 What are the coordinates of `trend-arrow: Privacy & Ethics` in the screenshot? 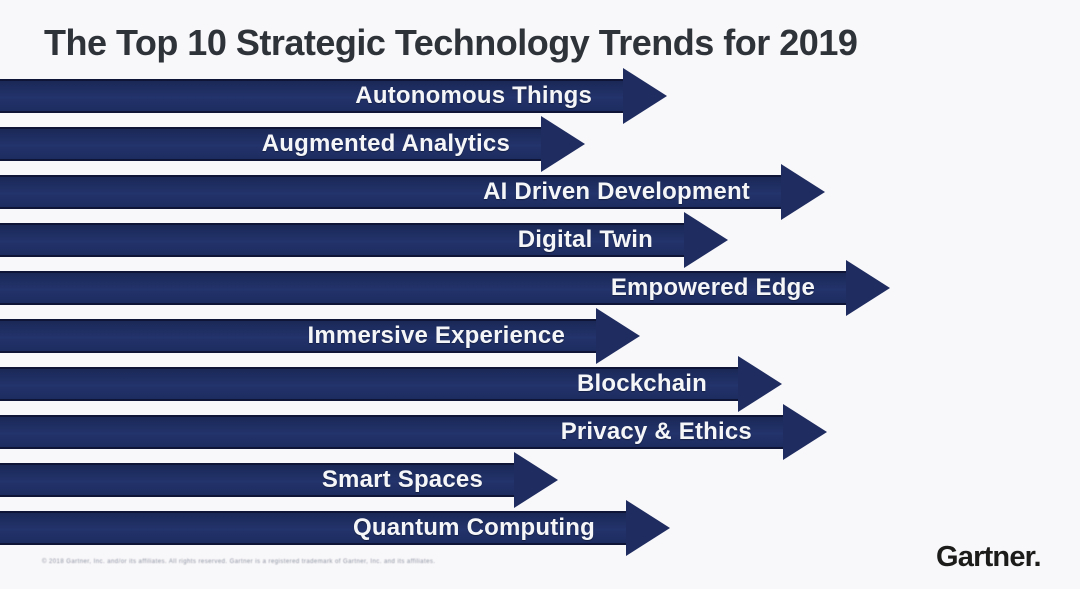 It's located at (413, 432).